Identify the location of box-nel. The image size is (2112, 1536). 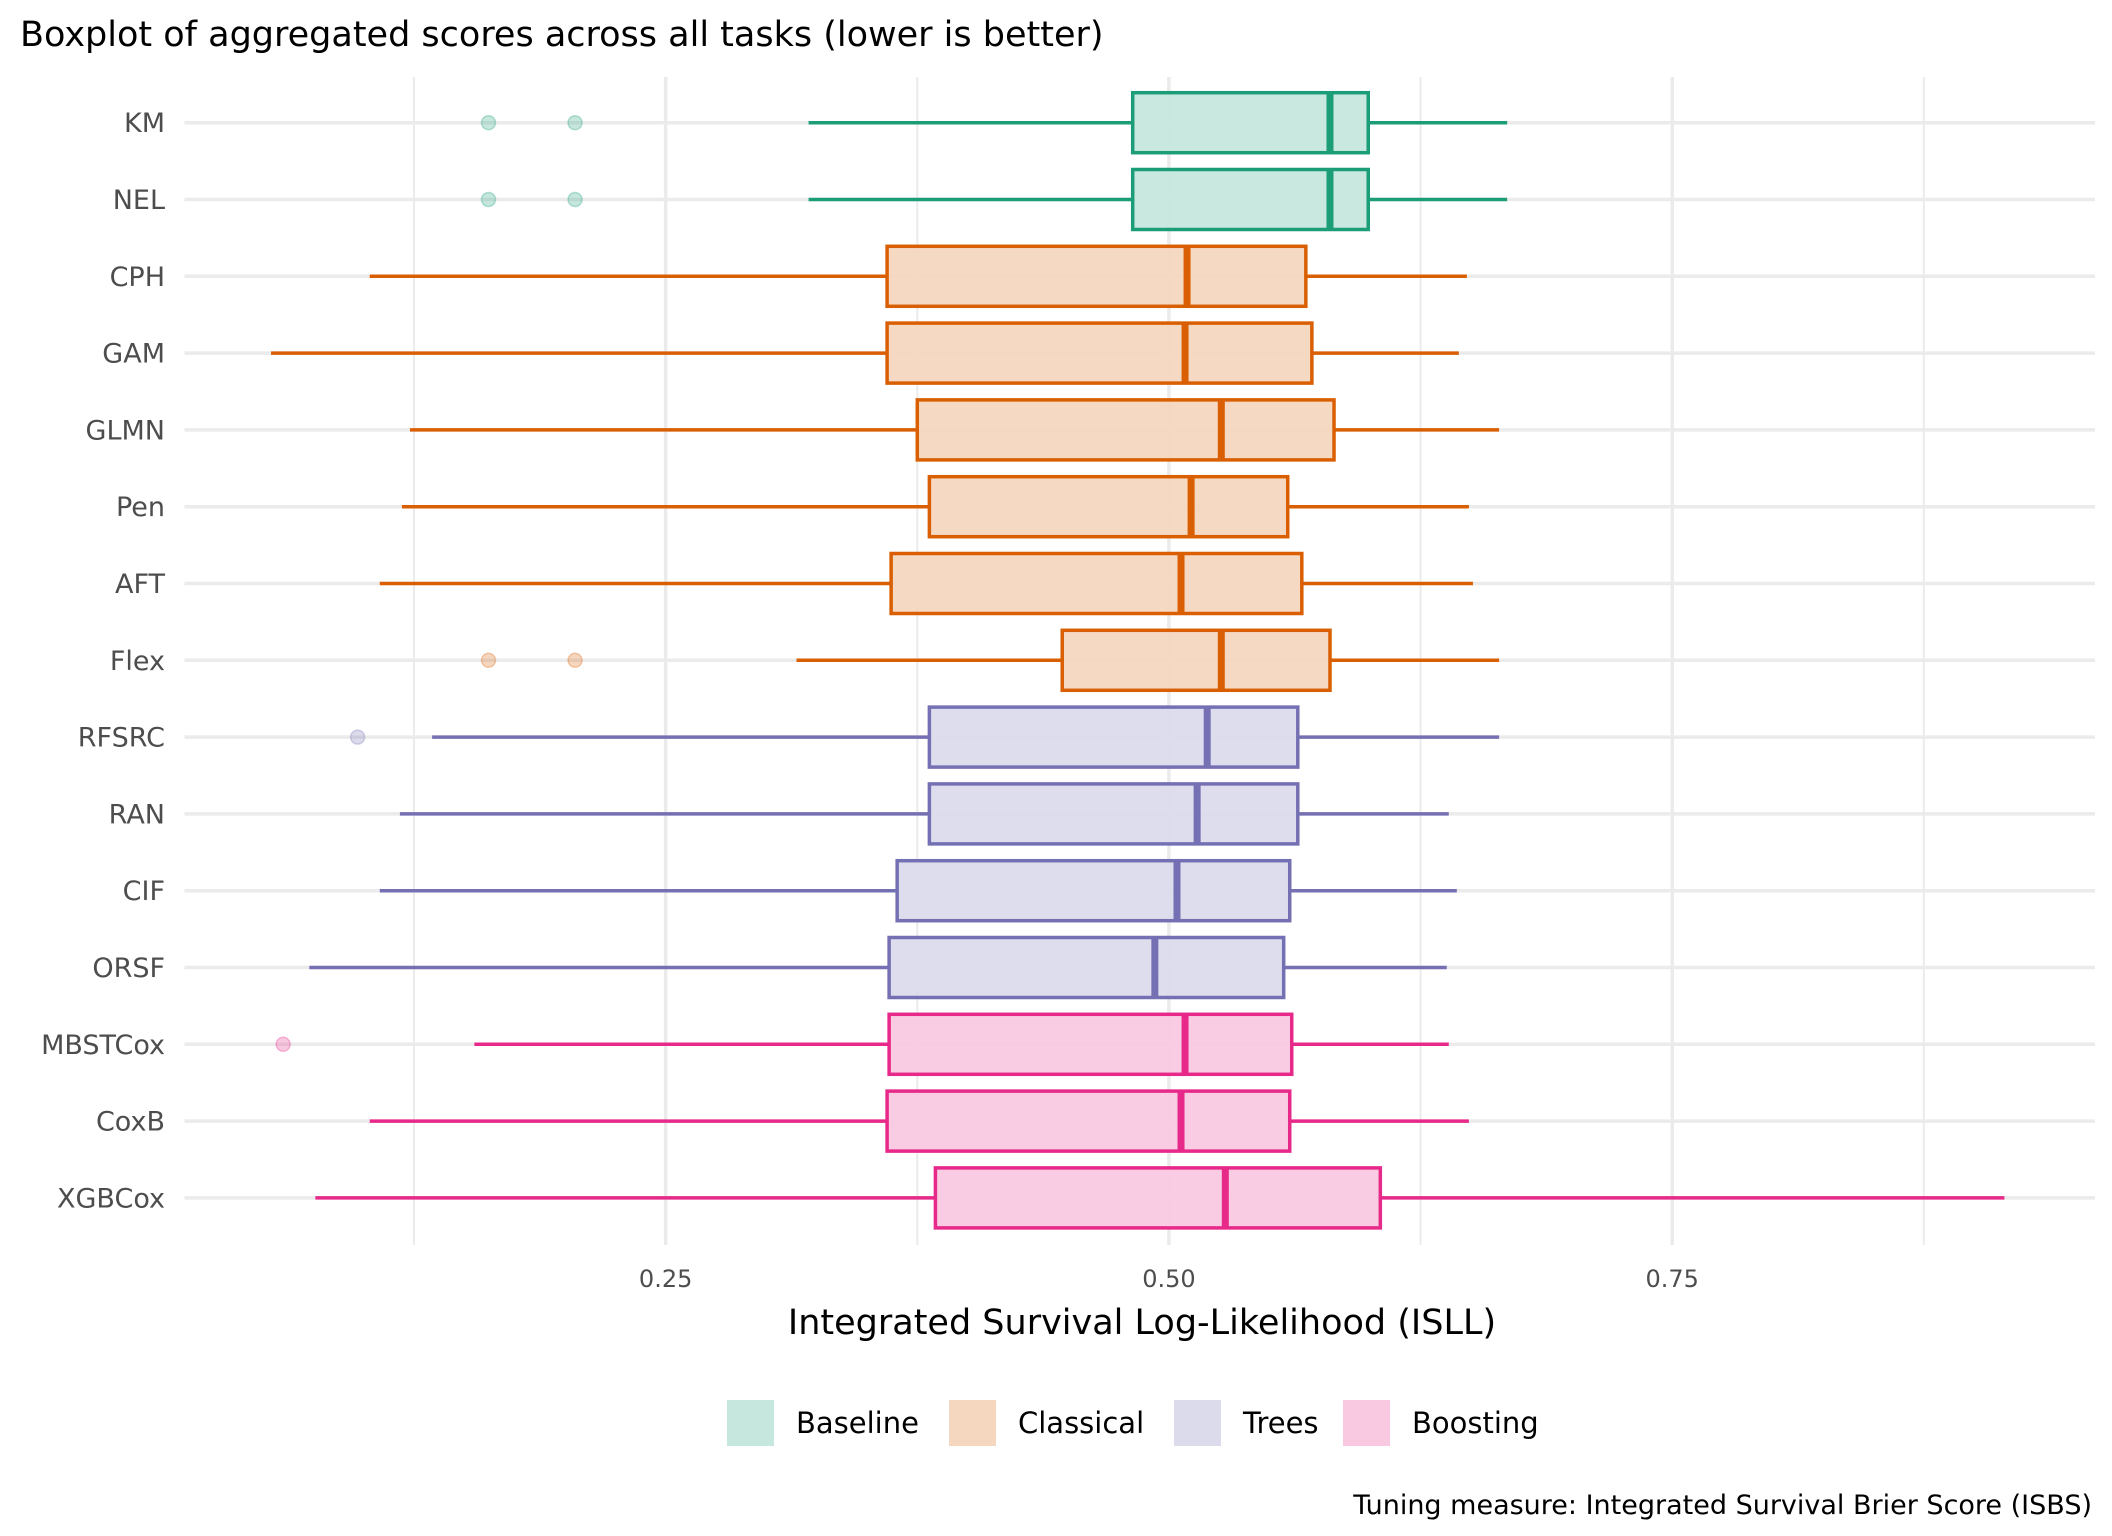
(994, 199).